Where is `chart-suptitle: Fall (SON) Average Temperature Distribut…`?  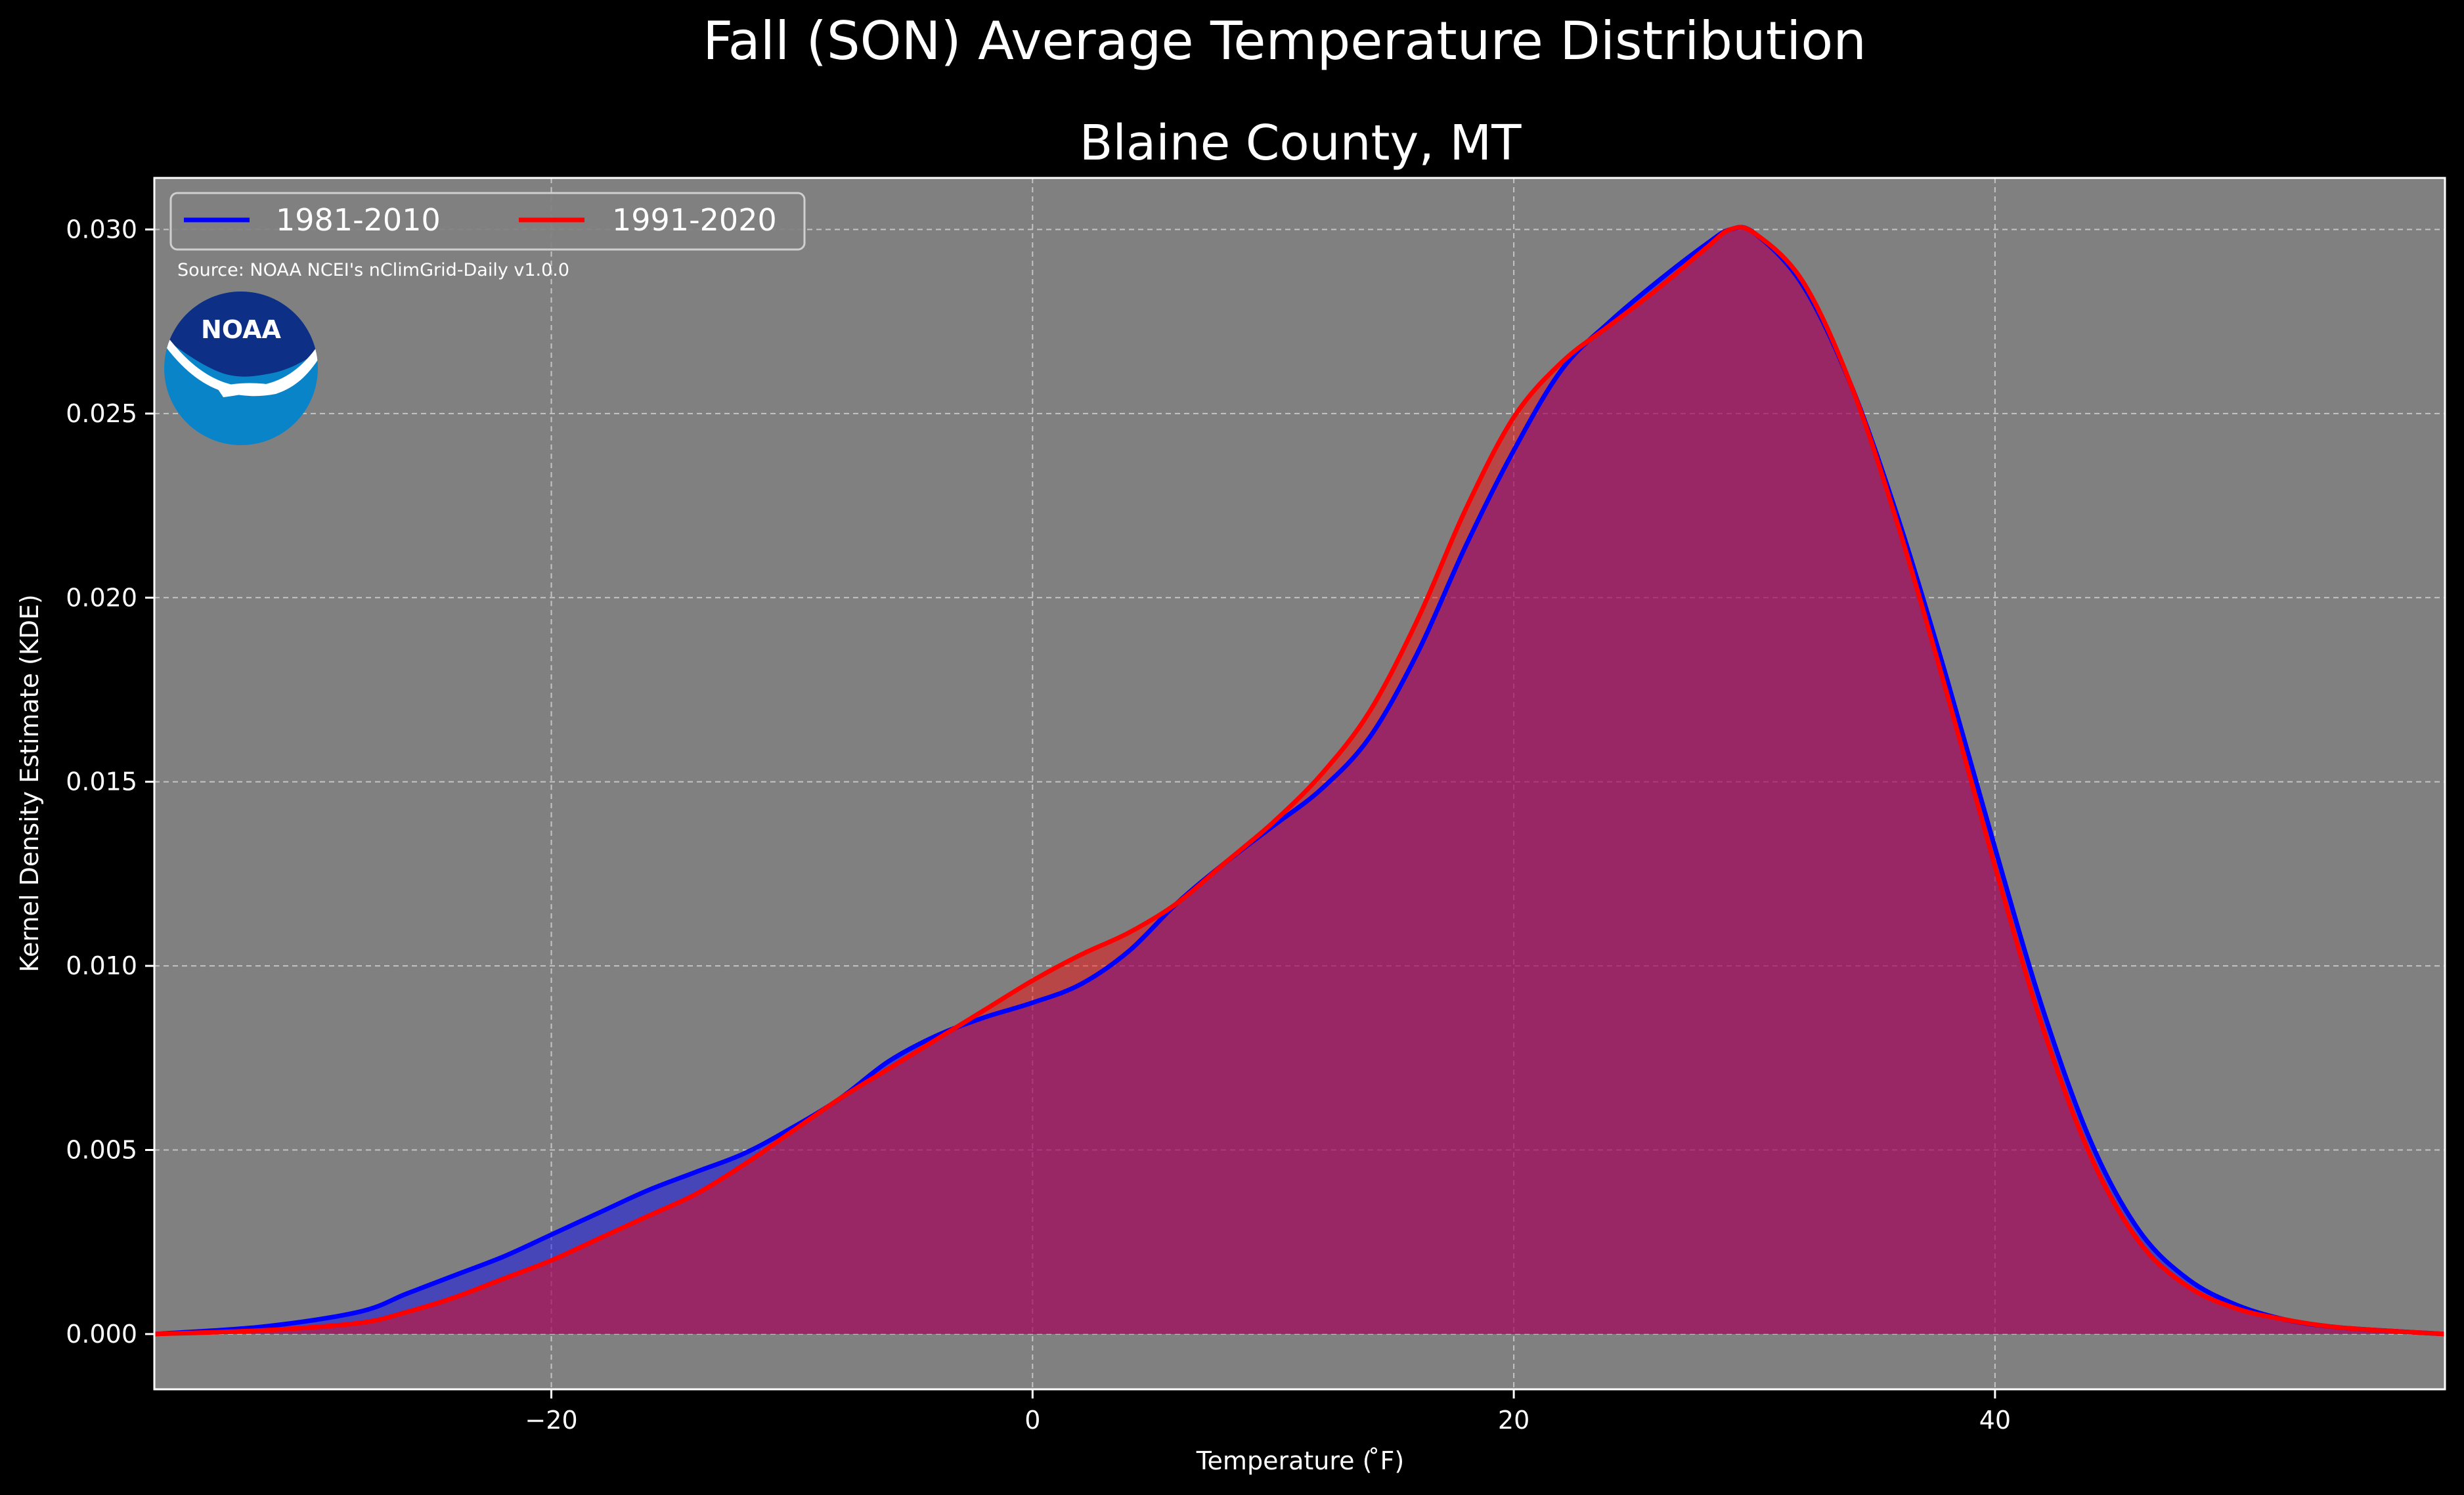 chart-suptitle: Fall (SON) Average Temperature Distribut… is located at coordinates (1284, 41).